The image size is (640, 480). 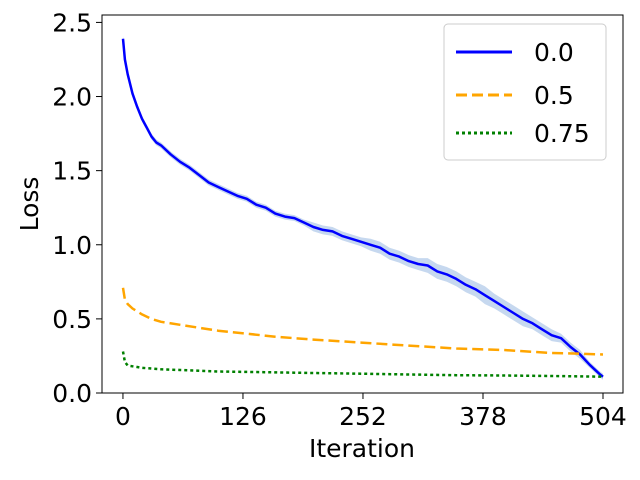 I want to click on x-axis-label: Iteration, so click(x=362, y=448).